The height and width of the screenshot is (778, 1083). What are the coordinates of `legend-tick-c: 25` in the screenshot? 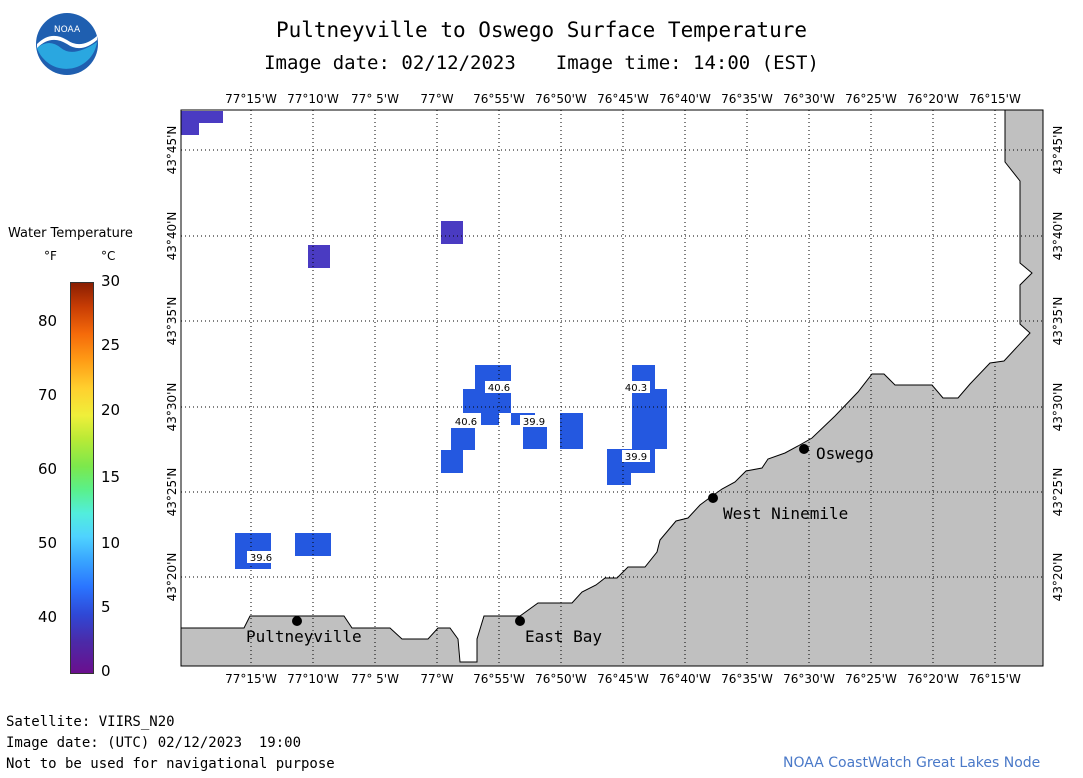 It's located at (111, 345).